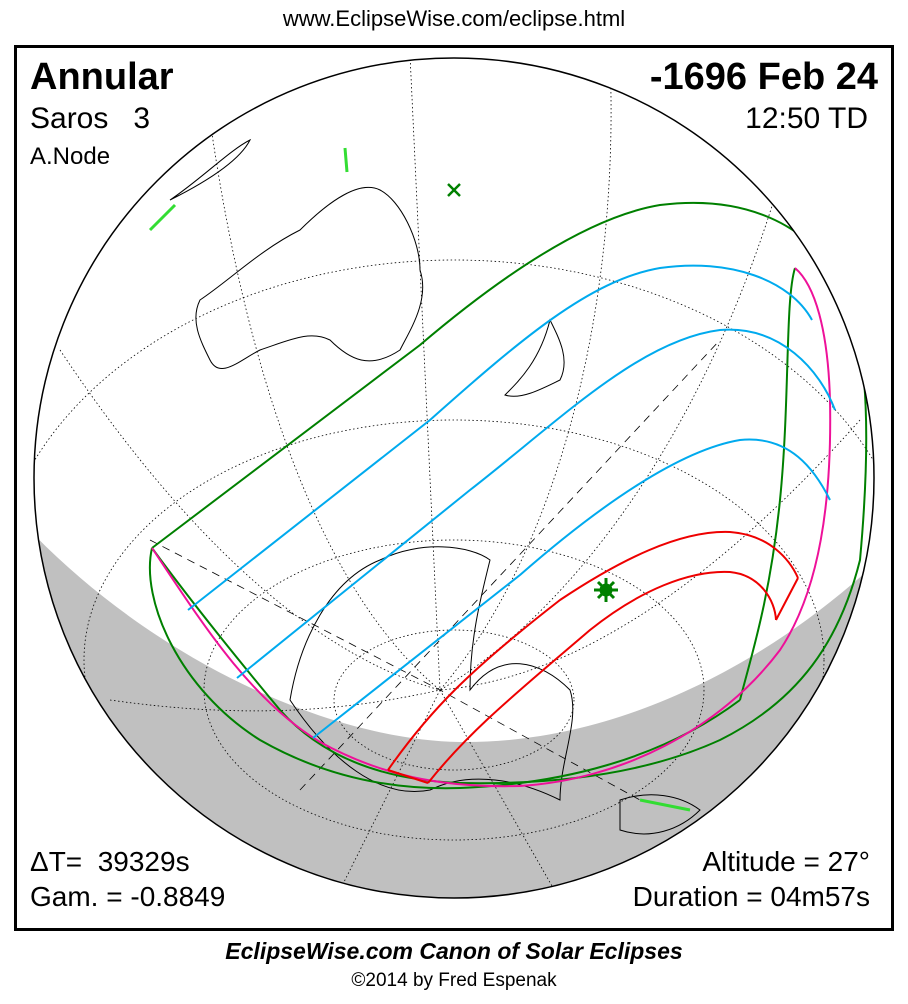  I want to click on antarctica-coast, so click(431, 673).